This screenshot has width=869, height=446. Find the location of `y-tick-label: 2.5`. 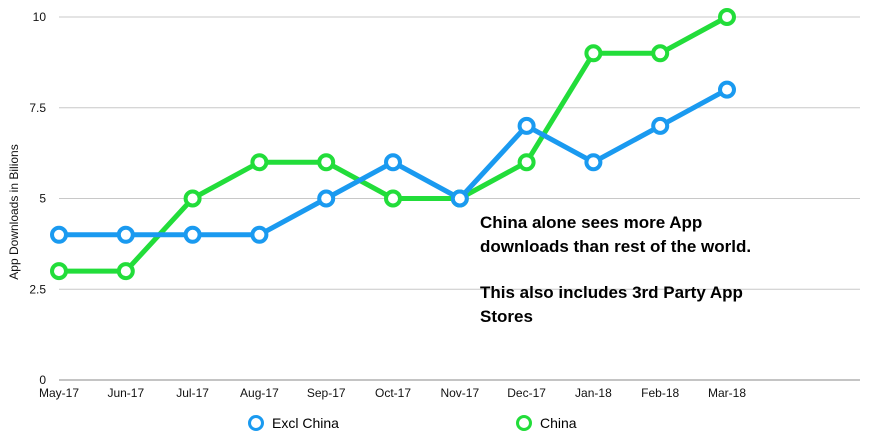

y-tick-label: 2.5 is located at coordinates (37, 289).